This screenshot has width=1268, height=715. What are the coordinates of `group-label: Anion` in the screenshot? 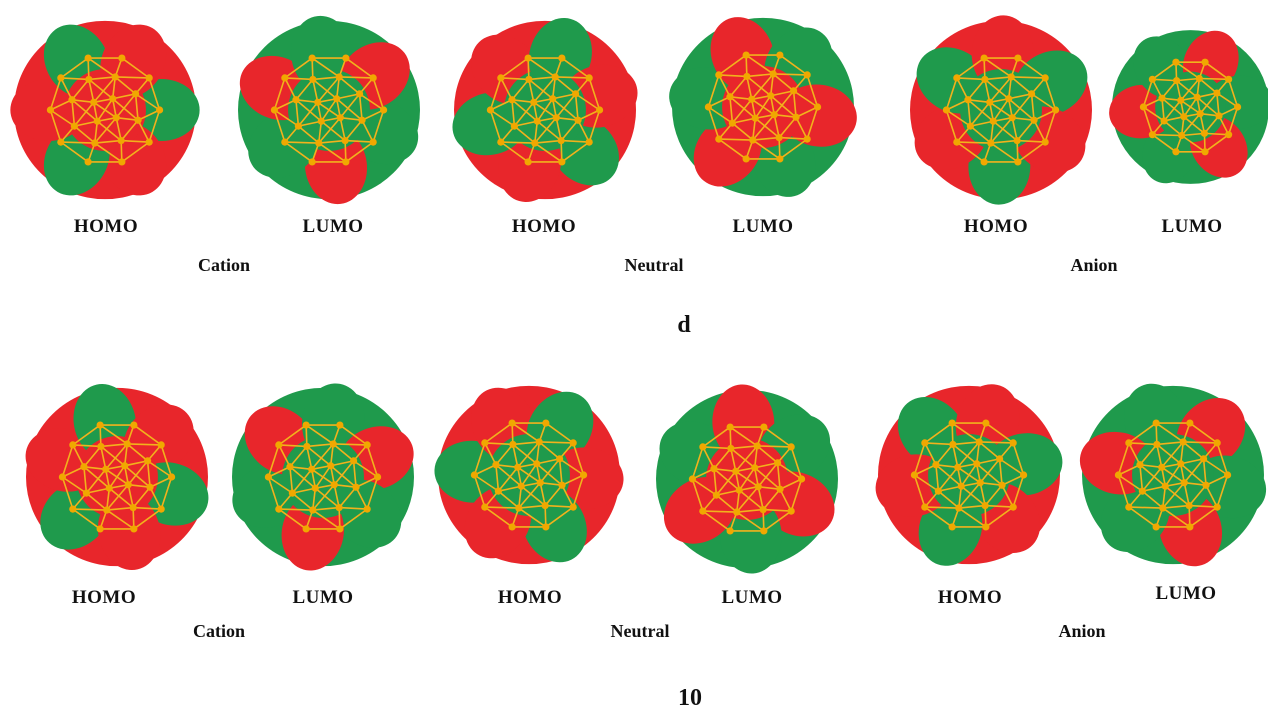 It's located at (1094, 265).